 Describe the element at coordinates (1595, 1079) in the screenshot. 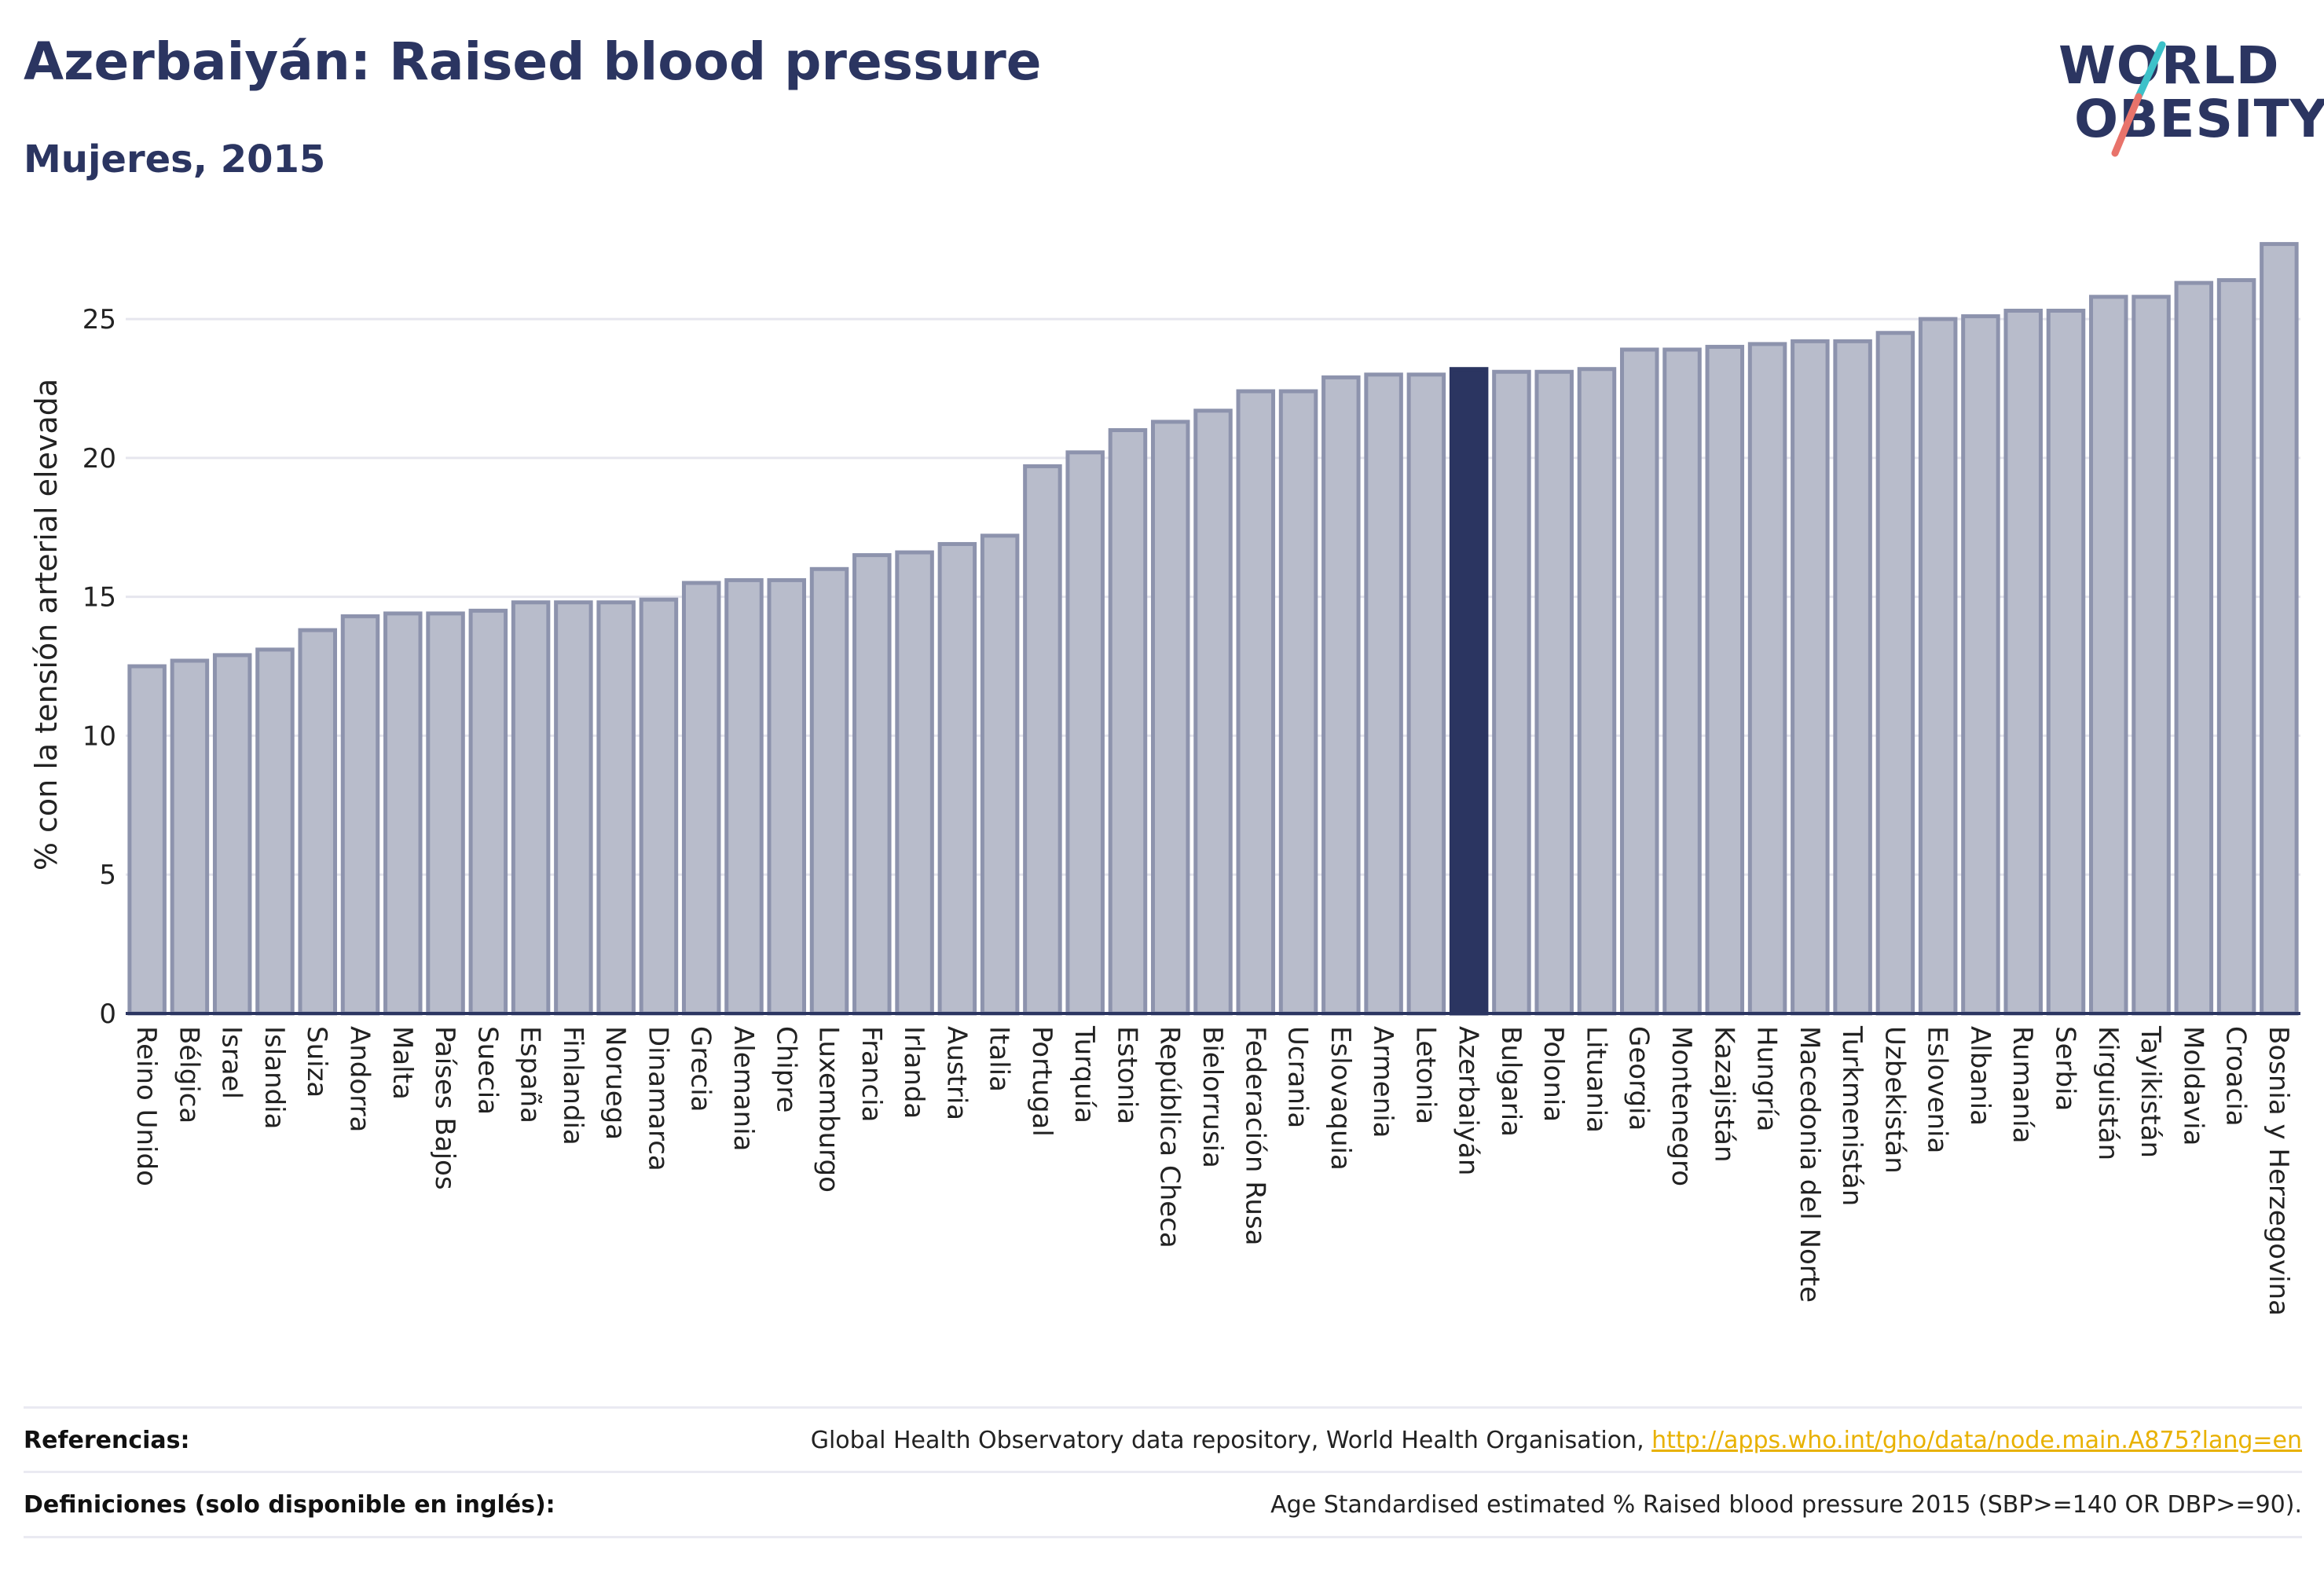

I see `x-tick-label: Lituania` at that location.